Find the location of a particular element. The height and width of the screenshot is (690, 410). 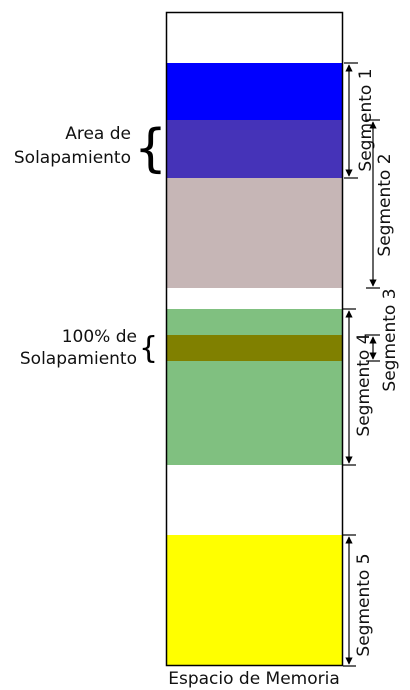

segment-3-label: Segmento 3 is located at coordinates (390, 339).